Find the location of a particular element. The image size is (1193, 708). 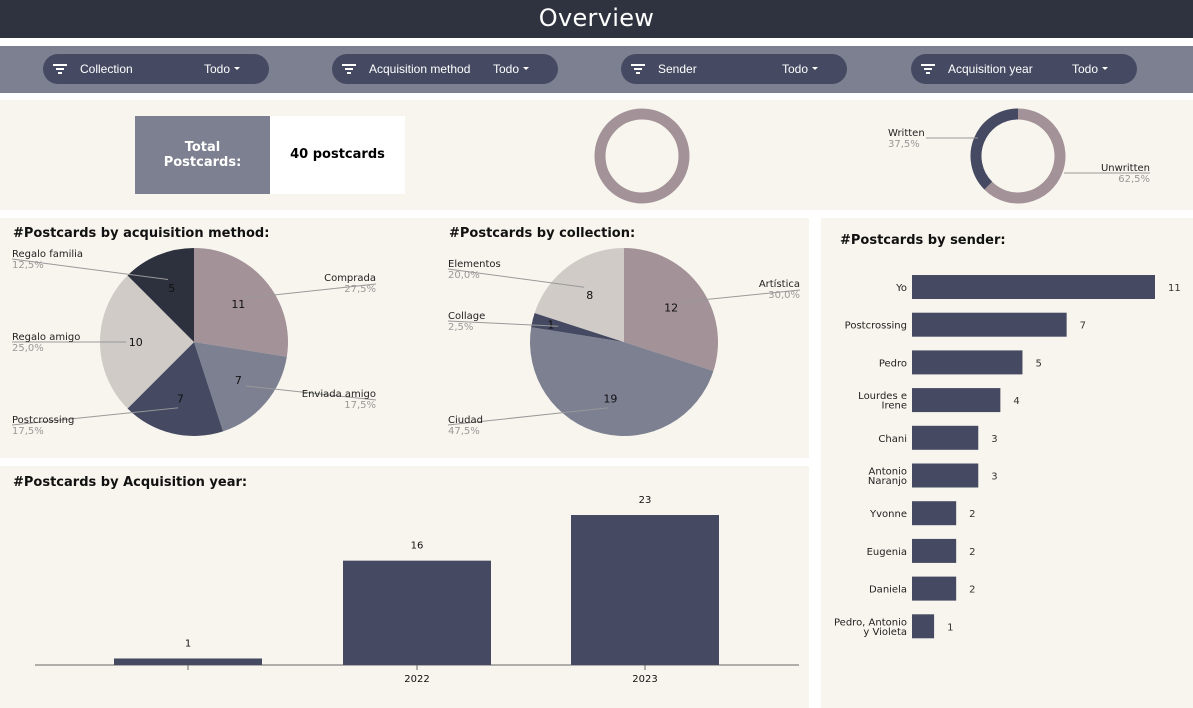

bar-value-label: 16 is located at coordinates (417, 546).